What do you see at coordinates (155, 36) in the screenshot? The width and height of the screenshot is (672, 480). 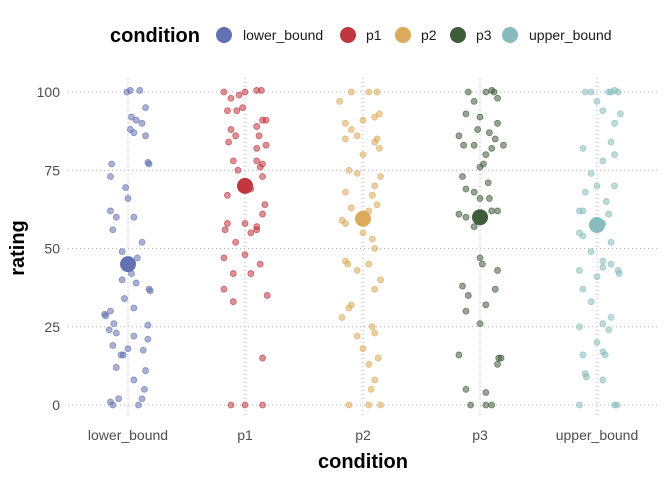 I see `legend-title: condition` at bounding box center [155, 36].